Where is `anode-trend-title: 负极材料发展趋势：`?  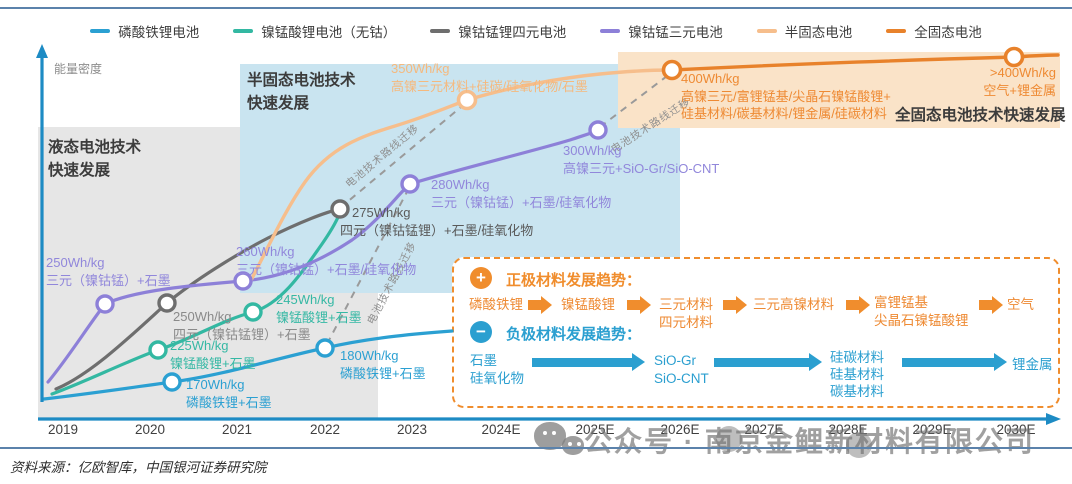
anode-trend-title: 负极材料发展趋势： is located at coordinates (574, 334).